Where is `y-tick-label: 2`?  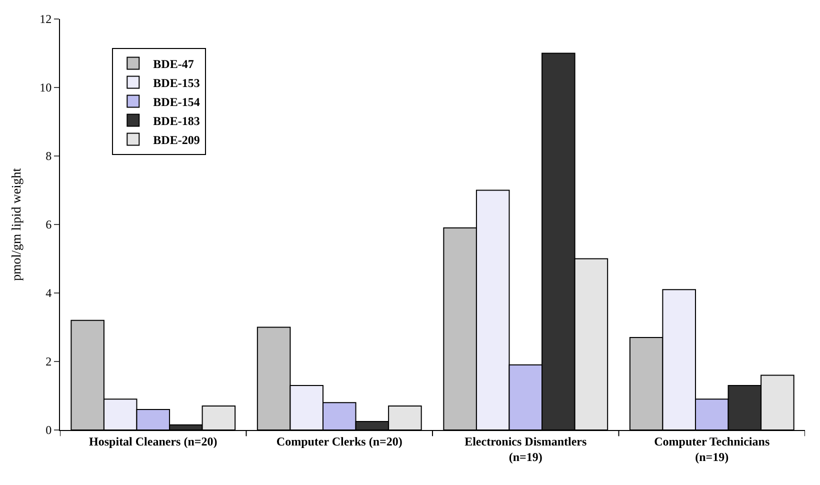 y-tick-label: 2 is located at coordinates (49, 361).